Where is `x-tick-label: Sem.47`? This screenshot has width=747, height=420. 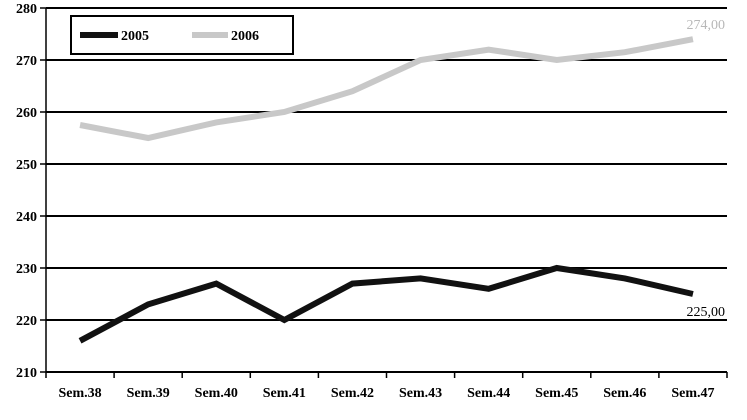 x-tick-label: Sem.47 is located at coordinates (692, 393).